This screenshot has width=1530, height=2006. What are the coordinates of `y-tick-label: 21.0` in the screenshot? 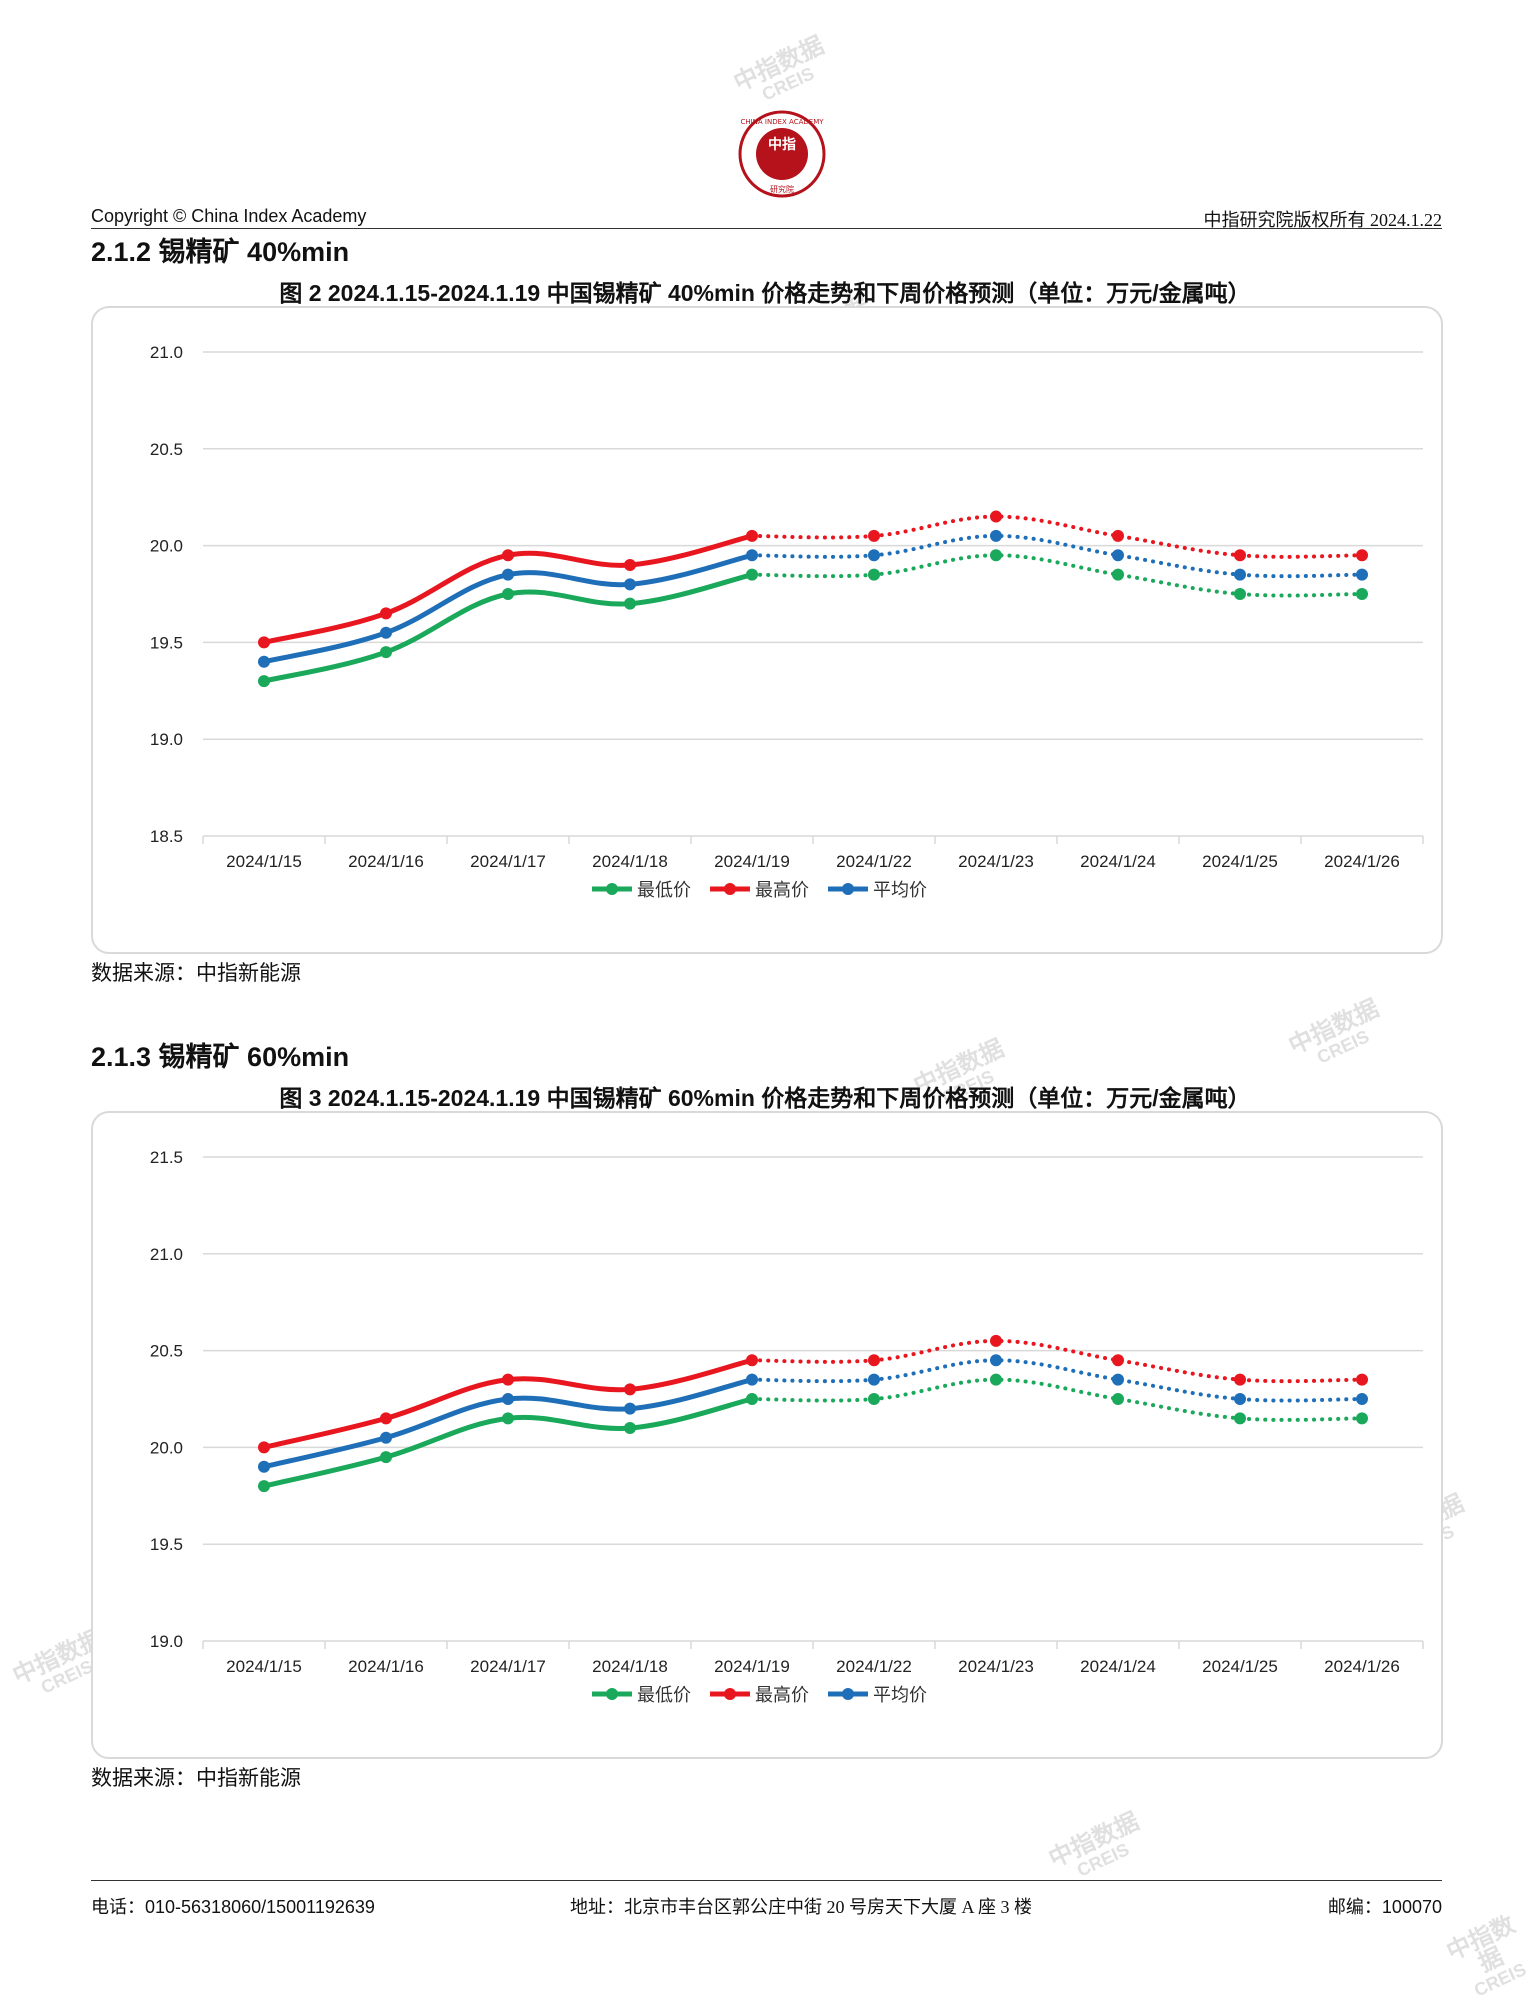 It's located at (166, 1254).